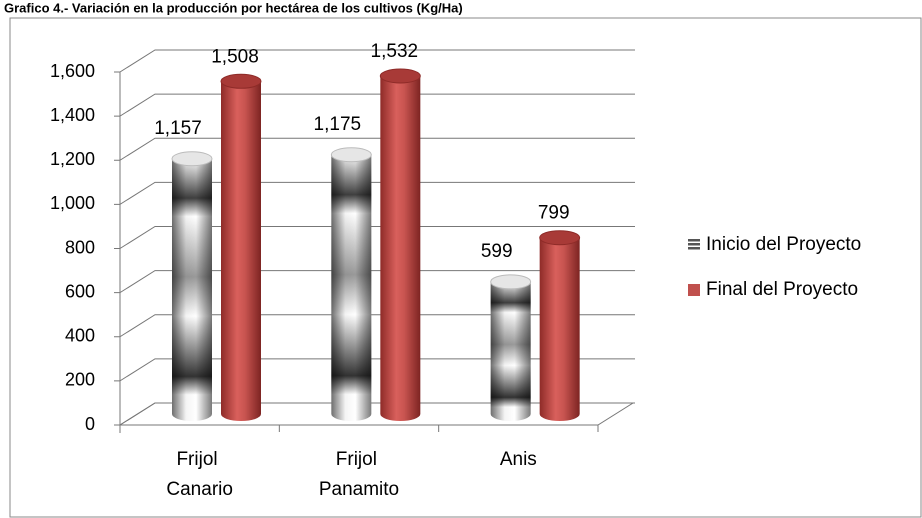 The image size is (922, 518). What do you see at coordinates (395, 51) in the screenshot?
I see `data-label: 1,532` at bounding box center [395, 51].